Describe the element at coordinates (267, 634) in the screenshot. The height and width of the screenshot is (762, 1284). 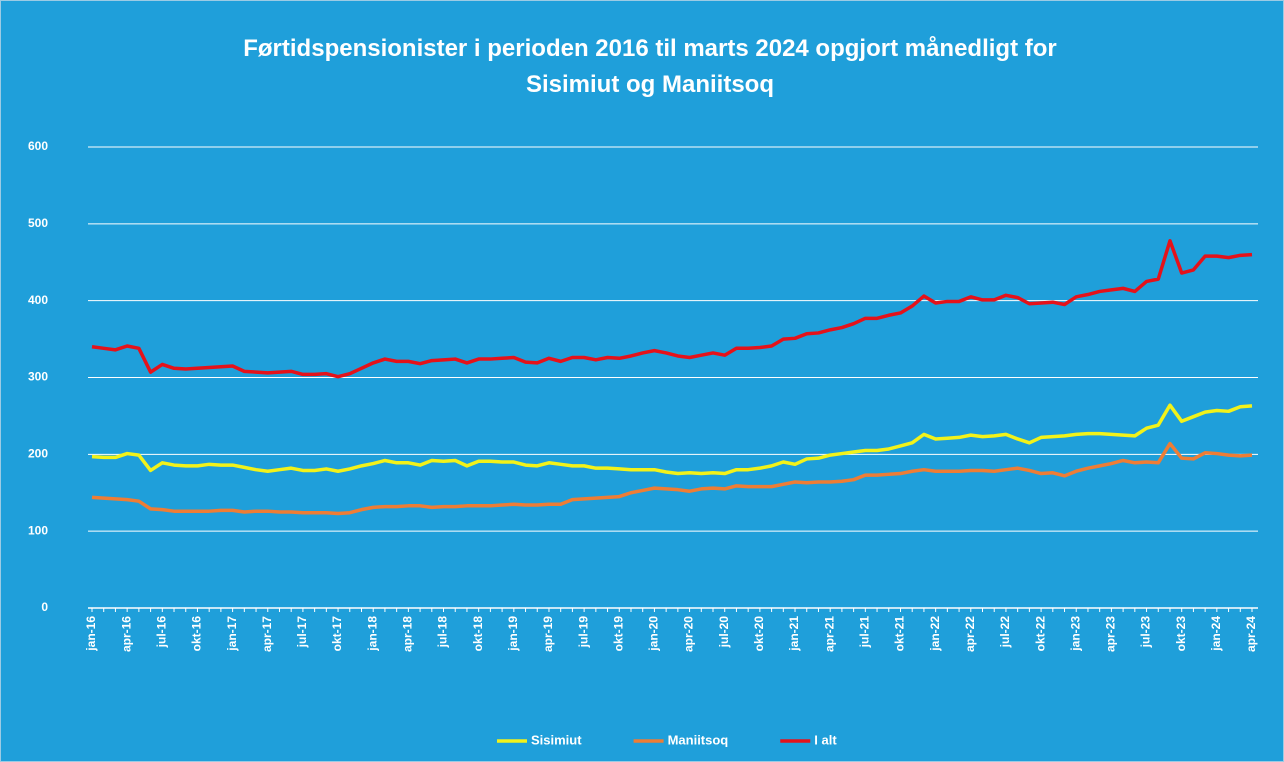
I see `x-tick-label: apr-17` at that location.